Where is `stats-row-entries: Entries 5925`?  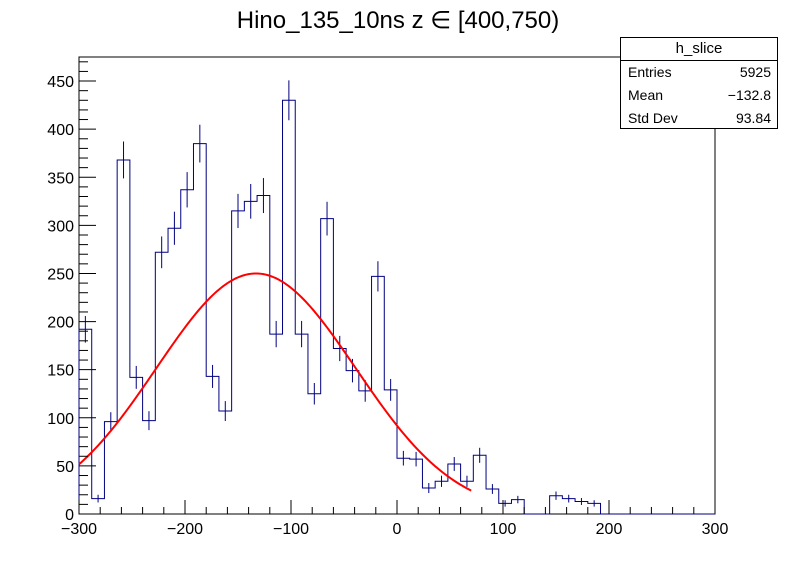 stats-row-entries: Entries 5925 is located at coordinates (699, 72).